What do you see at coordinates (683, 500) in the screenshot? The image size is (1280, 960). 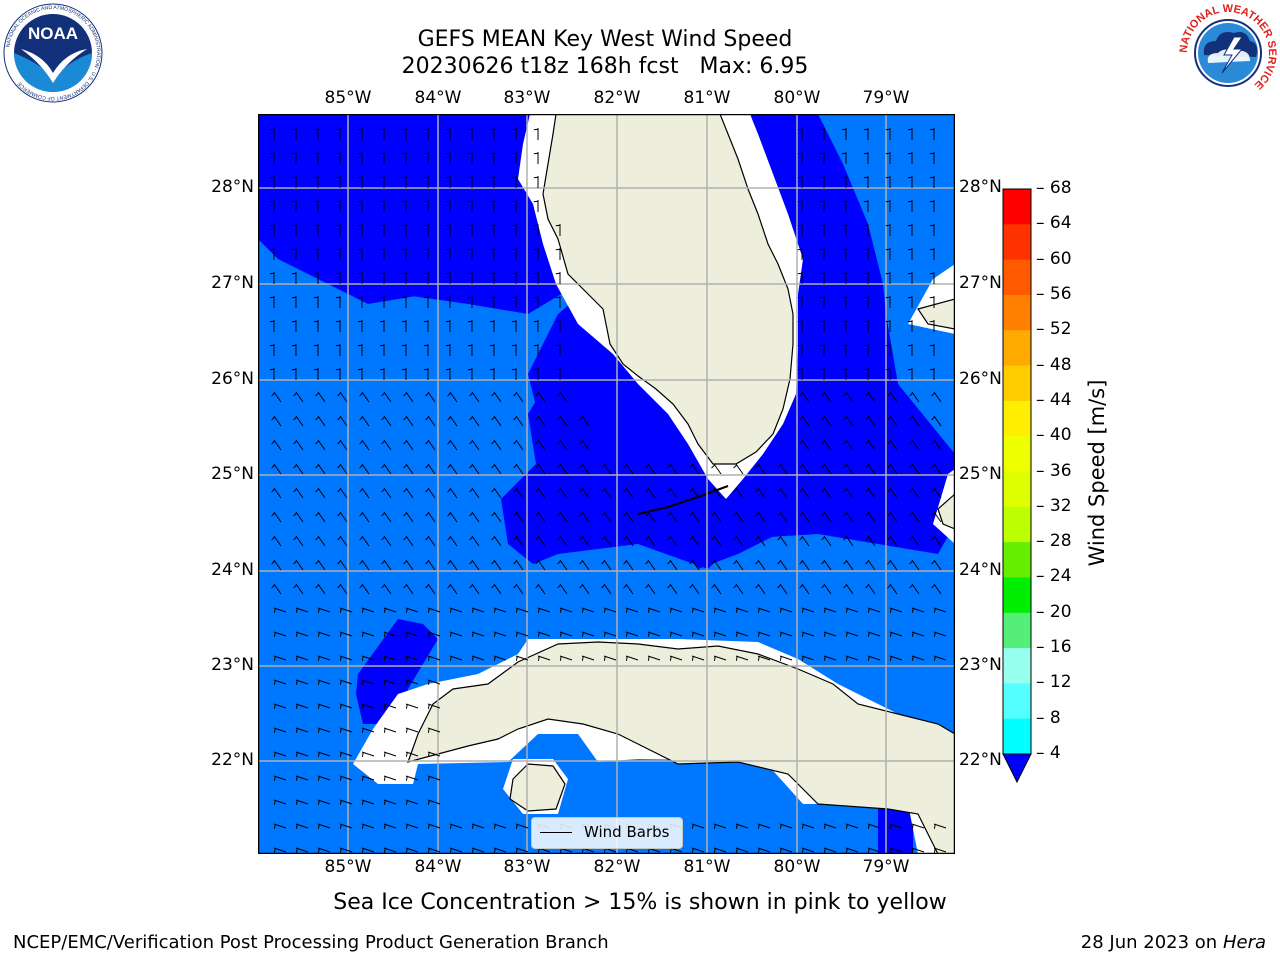 I see `florida-keys` at bounding box center [683, 500].